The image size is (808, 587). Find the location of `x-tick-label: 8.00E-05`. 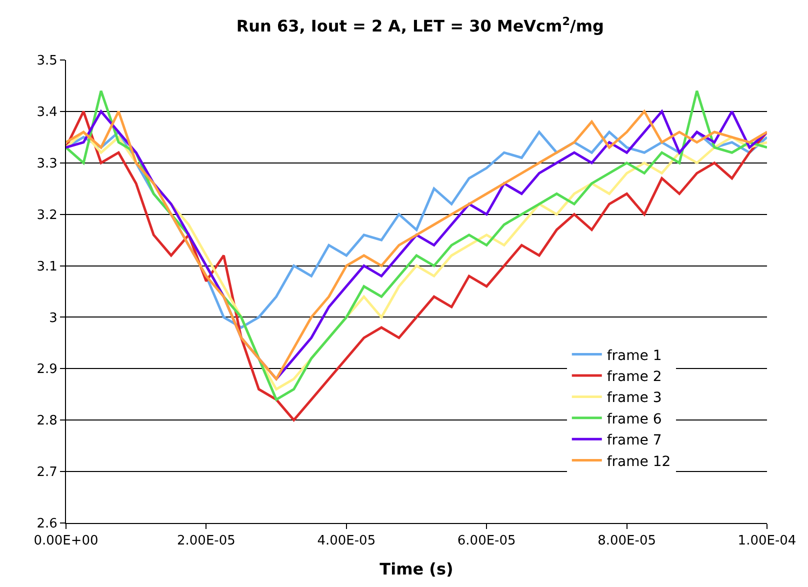

x-tick-label: 8.00E-05 is located at coordinates (627, 541).